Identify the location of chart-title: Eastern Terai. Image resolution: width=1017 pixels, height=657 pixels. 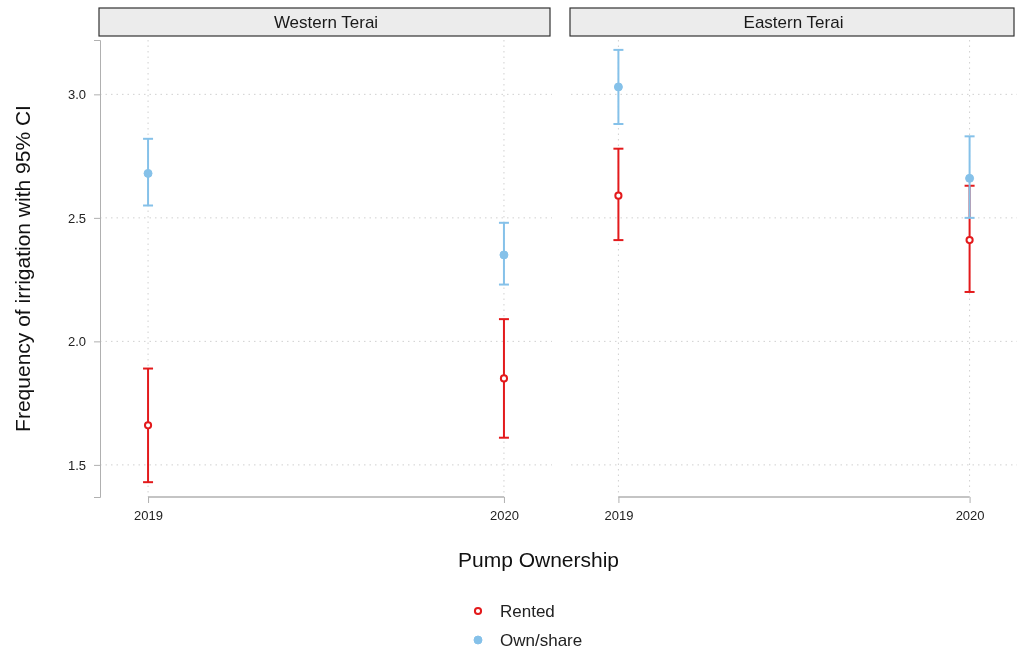
(793, 22).